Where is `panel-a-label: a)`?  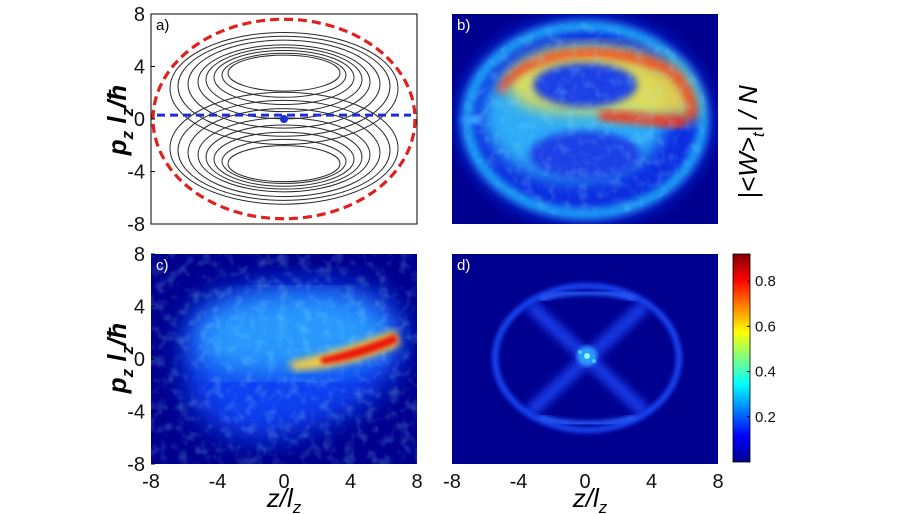
panel-a-label: a) is located at coordinates (162, 25).